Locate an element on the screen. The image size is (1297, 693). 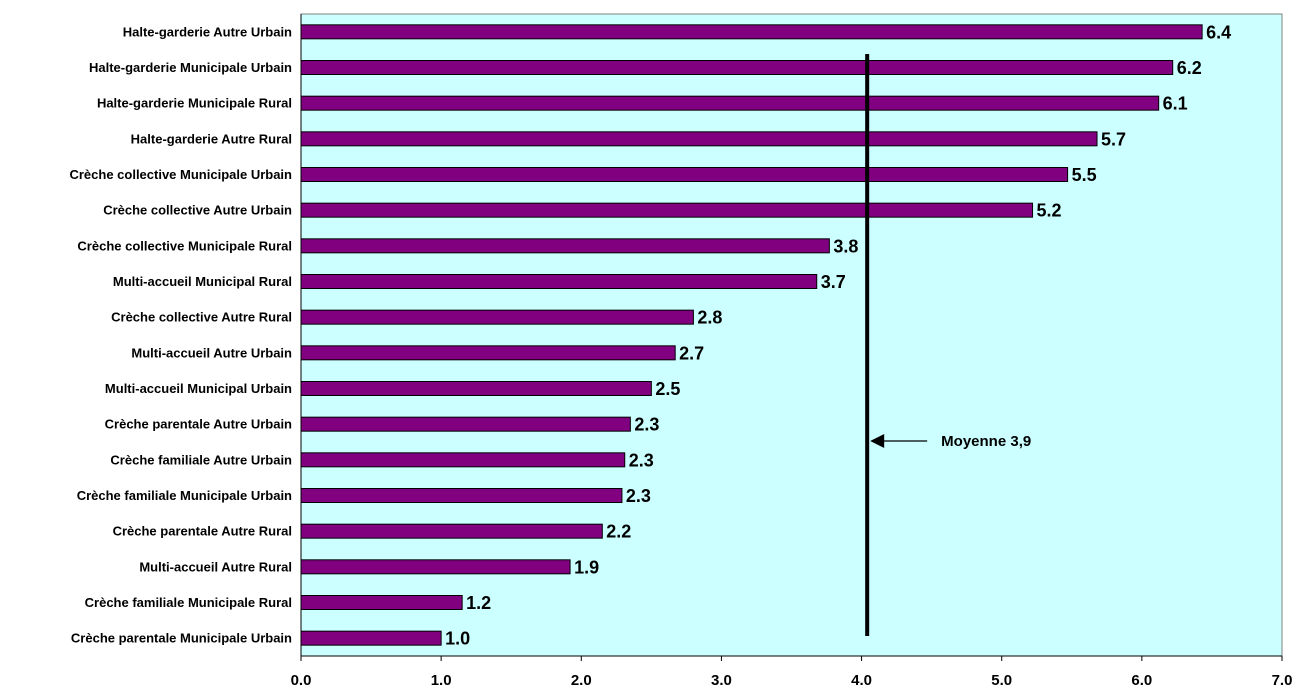
data-label: 3.8 is located at coordinates (845, 246).